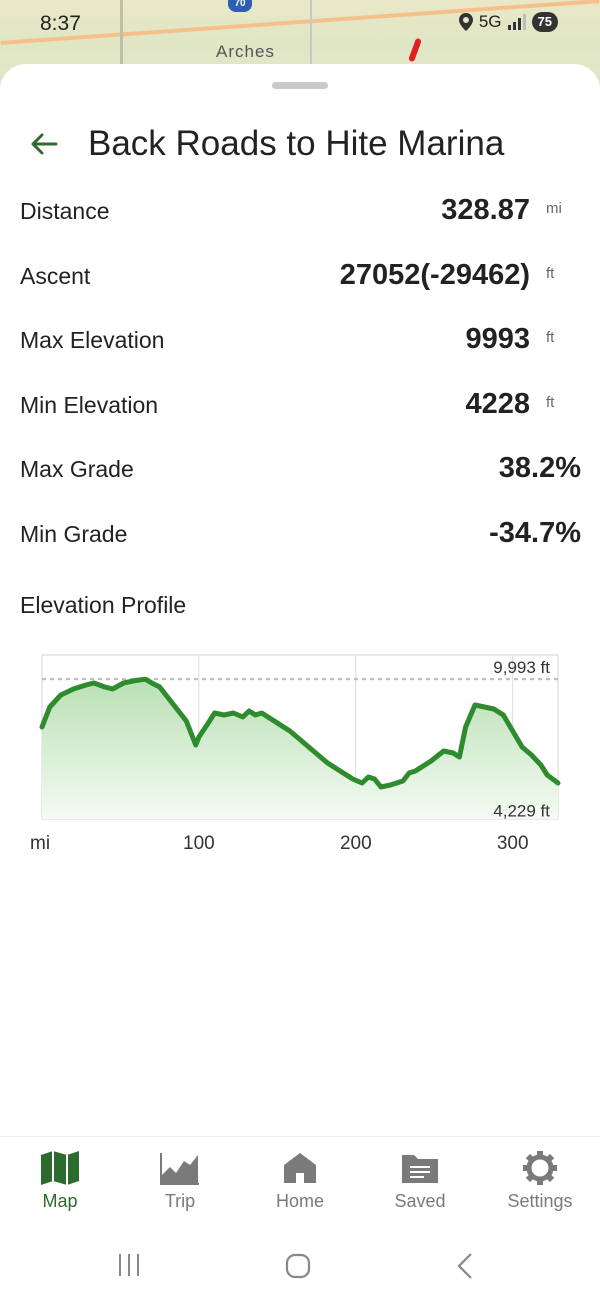 Image resolution: width=600 pixels, height=1300 pixels. I want to click on map-icon, so click(60, 1168).